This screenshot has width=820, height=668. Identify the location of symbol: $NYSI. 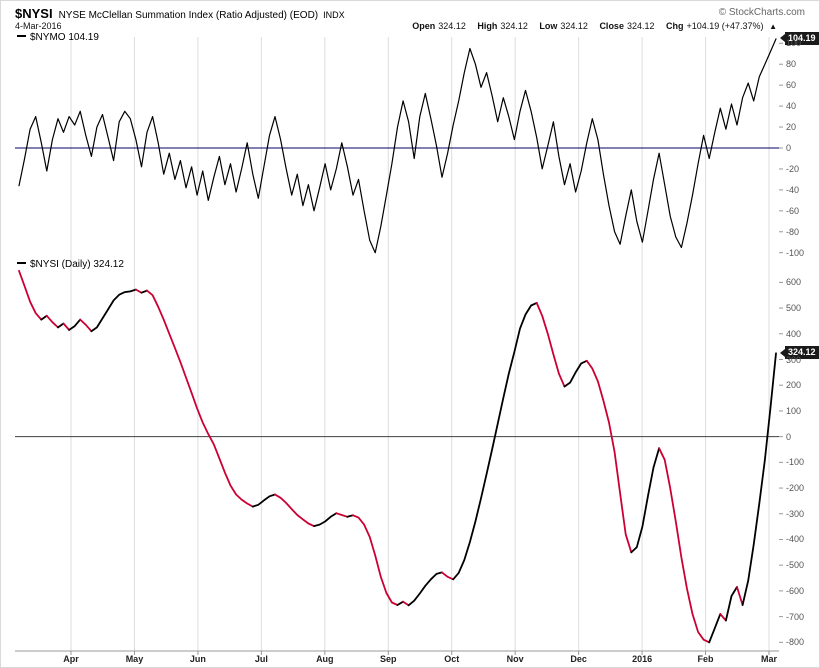
(34, 13).